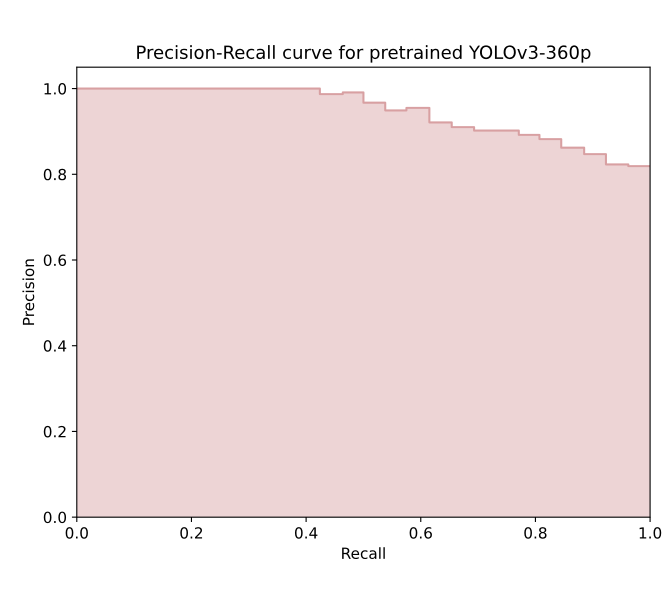 This screenshot has width=662, height=589. Describe the element at coordinates (28, 292) in the screenshot. I see `y-axis-title: Precision` at that location.